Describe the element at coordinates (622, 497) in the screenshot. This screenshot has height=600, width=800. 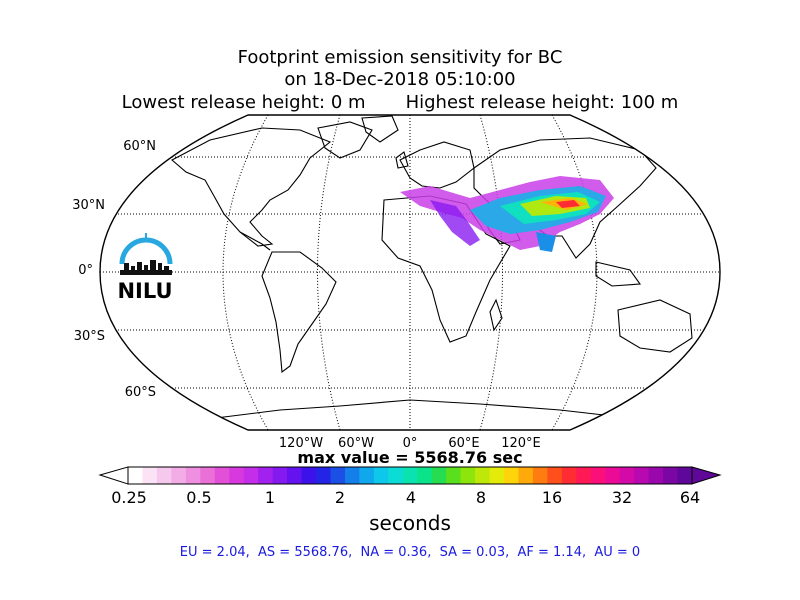
I see `colorbar-tick: 32` at that location.